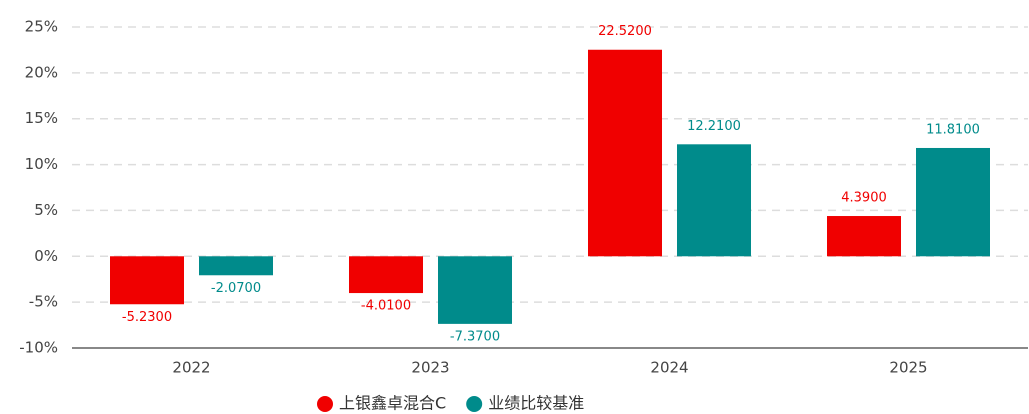 This screenshot has height=414, width=1029. I want to click on data-label: -2.0700, so click(236, 288).